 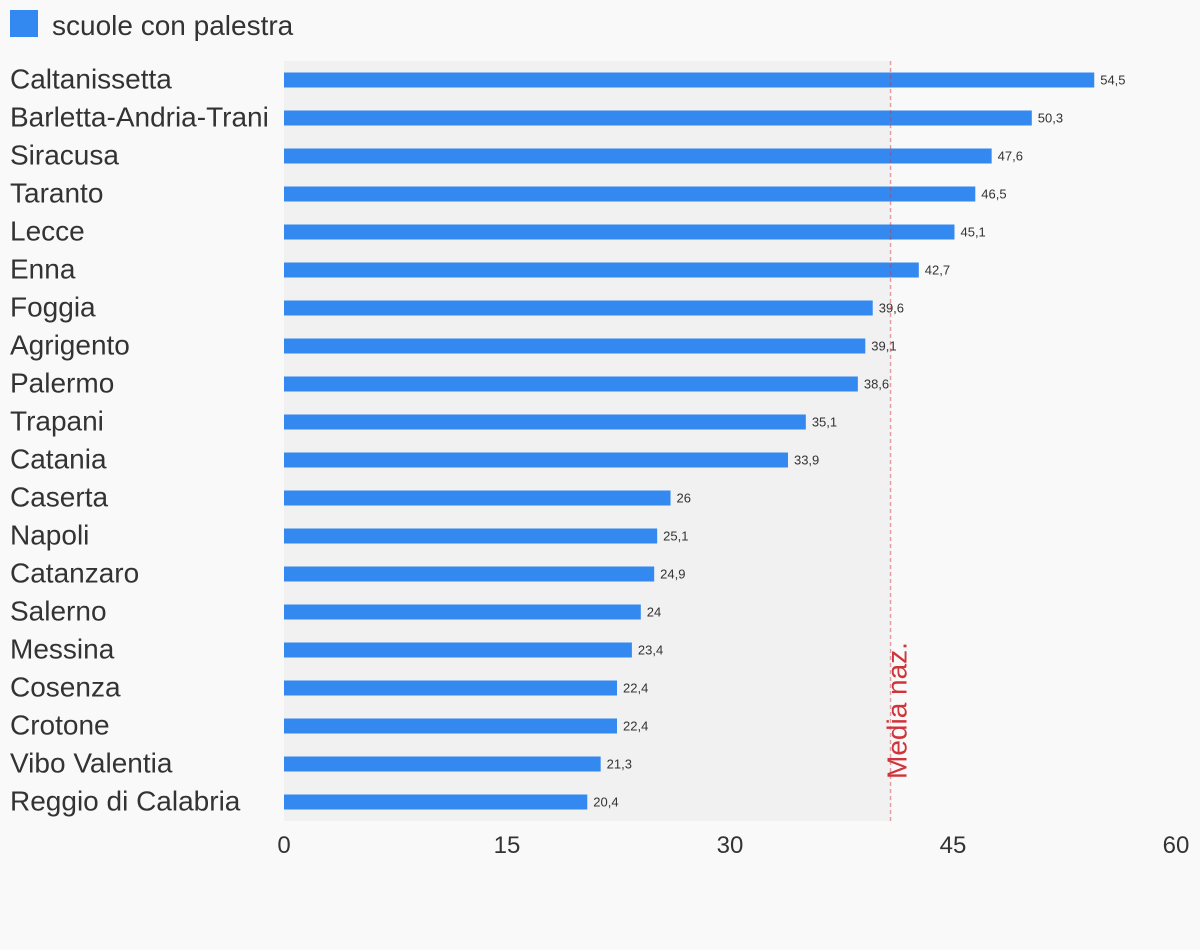 What do you see at coordinates (654, 611) in the screenshot?
I see `value-label: 24` at bounding box center [654, 611].